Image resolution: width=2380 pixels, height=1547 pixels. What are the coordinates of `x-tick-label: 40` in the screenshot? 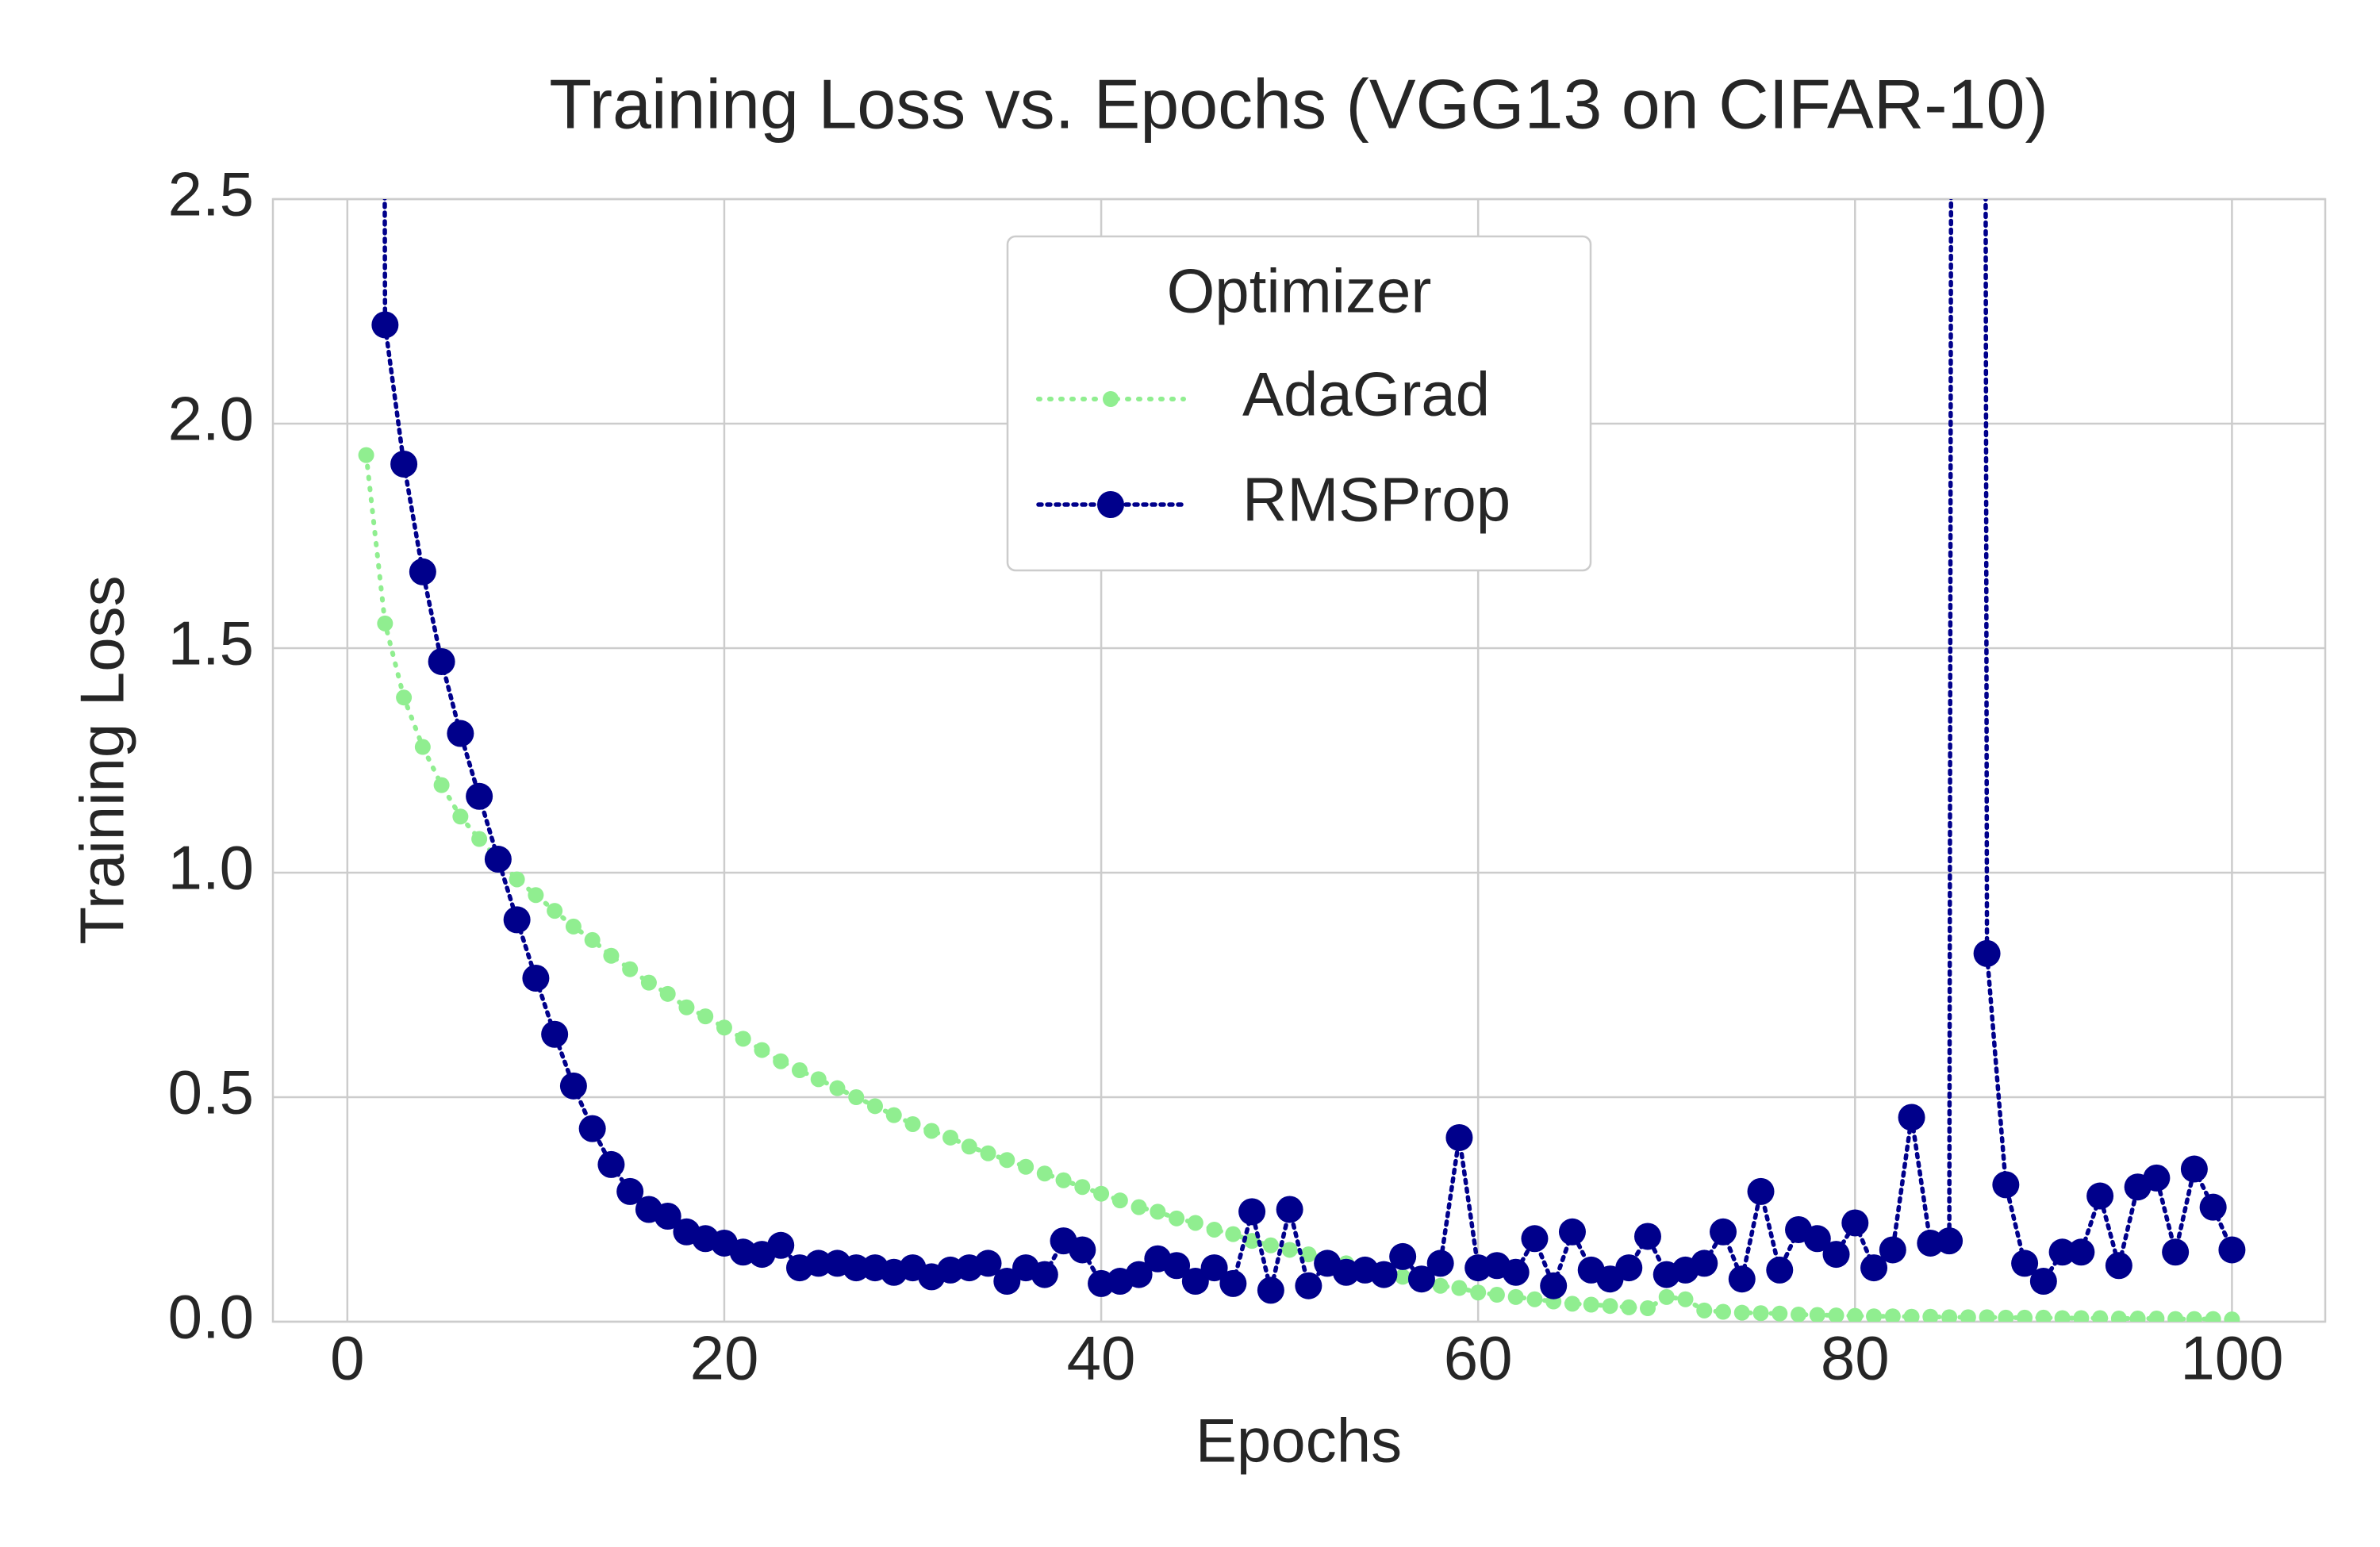 It's located at (1101, 1358).